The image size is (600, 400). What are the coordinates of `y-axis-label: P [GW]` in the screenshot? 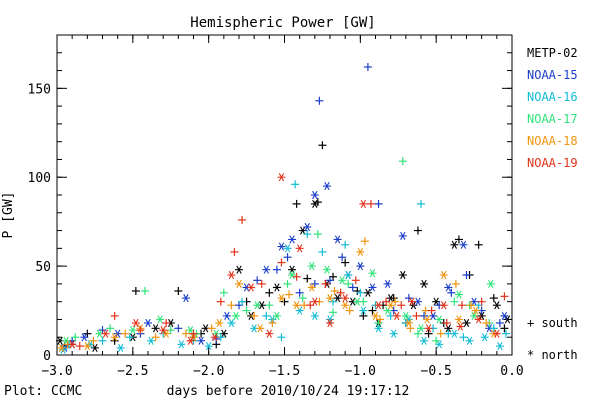 It's located at (8, 215).